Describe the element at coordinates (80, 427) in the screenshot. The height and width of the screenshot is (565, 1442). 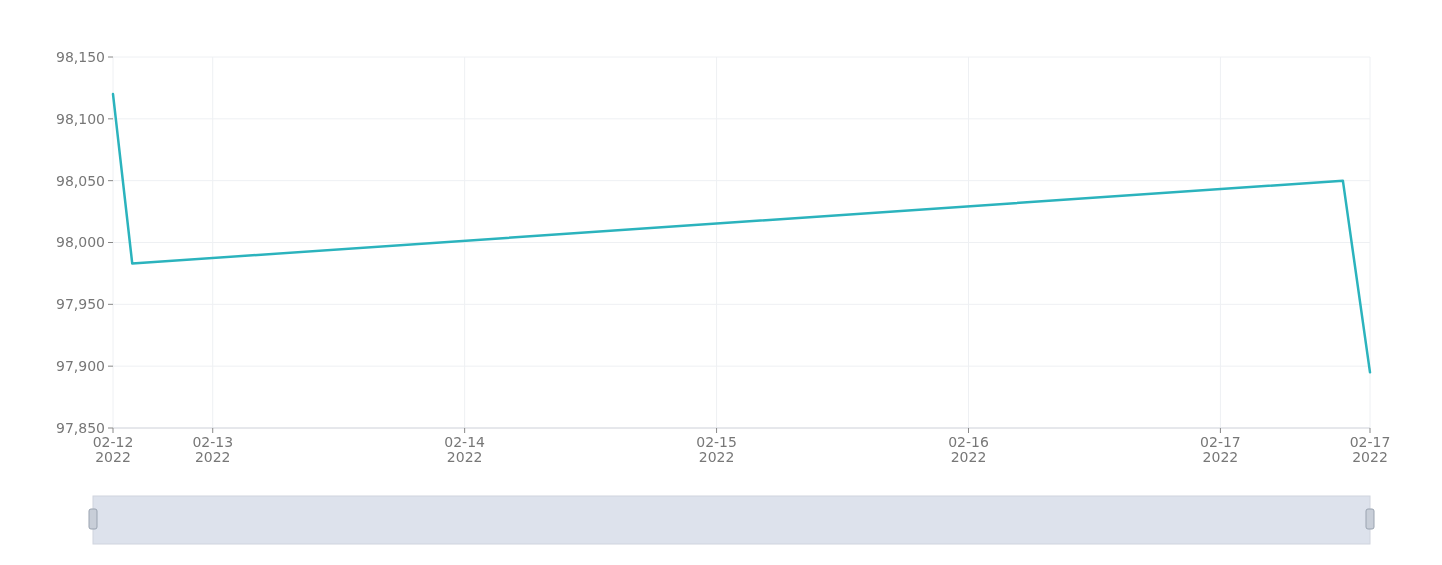
I see `y-tick-label: 97,850` at that location.